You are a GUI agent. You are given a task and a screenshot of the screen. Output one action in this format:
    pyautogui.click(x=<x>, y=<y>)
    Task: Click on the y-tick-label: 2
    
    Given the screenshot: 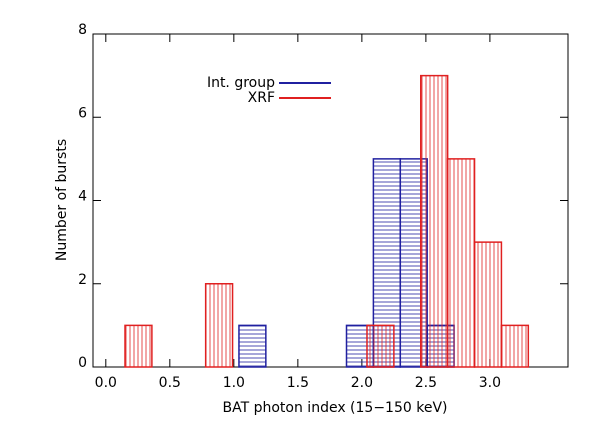 What is the action you would take?
    pyautogui.click(x=82, y=280)
    